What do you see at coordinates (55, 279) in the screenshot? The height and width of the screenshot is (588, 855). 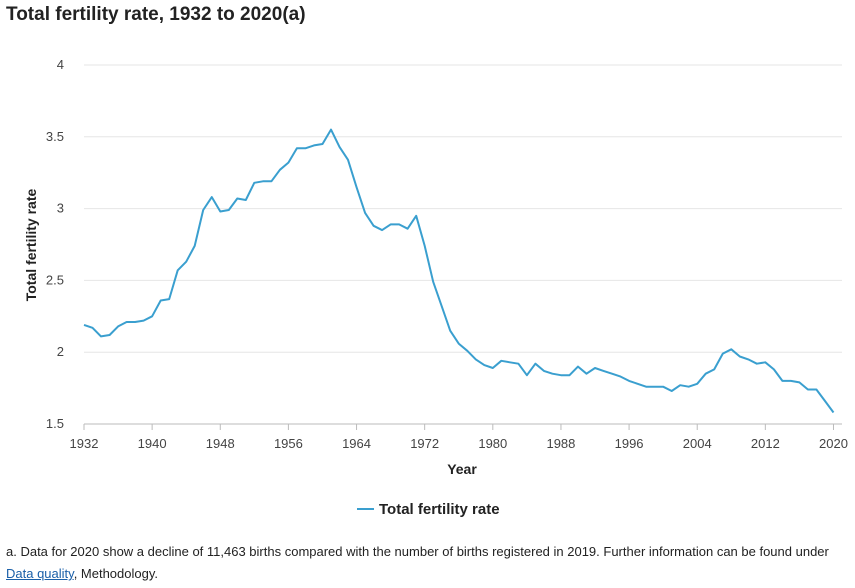 I see `y-tick-label: 2.5` at bounding box center [55, 279].